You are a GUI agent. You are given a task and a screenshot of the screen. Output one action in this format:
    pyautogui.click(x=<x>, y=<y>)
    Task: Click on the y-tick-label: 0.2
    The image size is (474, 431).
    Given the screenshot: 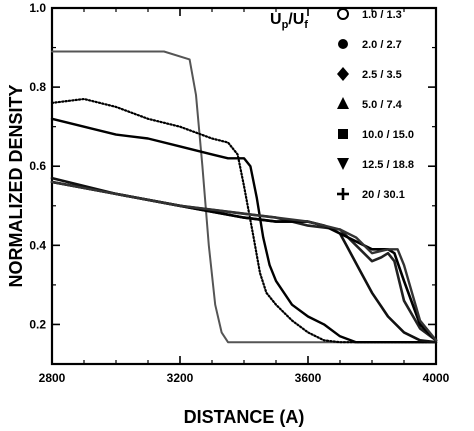 What is the action you would take?
    pyautogui.click(x=37, y=324)
    